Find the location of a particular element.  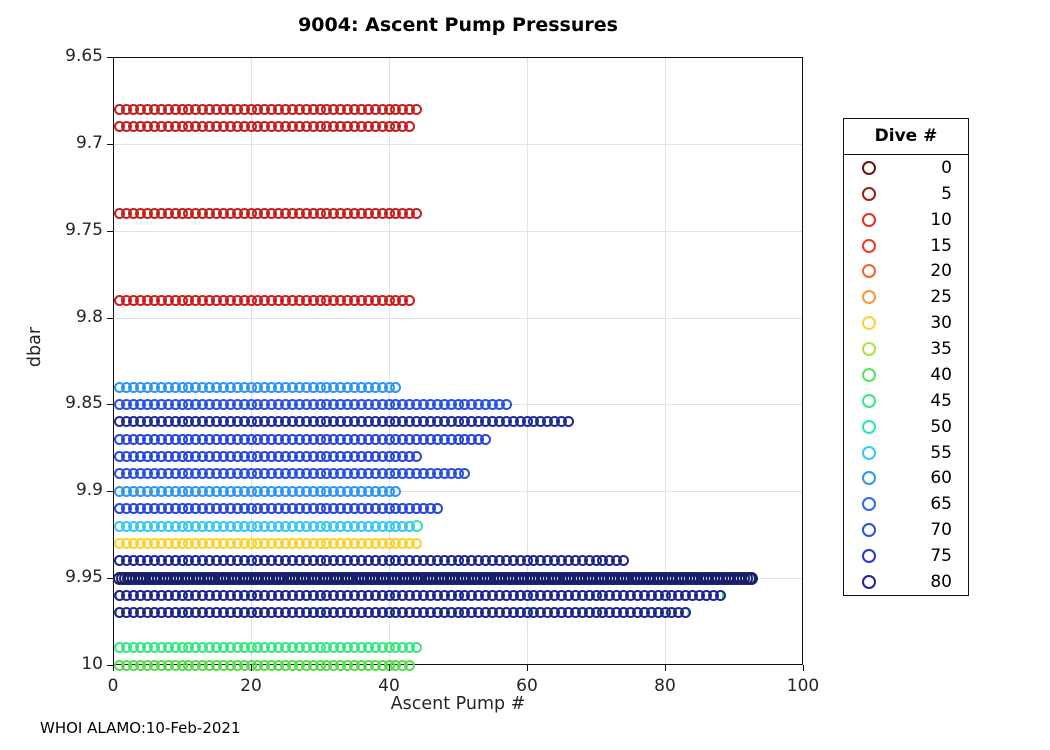

y-tick-label: 9.8 is located at coordinates (89, 316).